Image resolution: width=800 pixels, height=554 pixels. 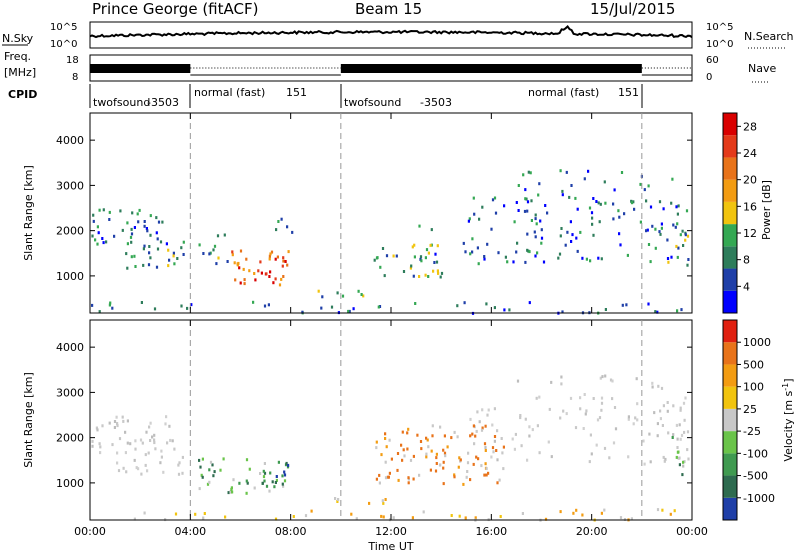 What do you see at coordinates (70, 276) in the screenshot?
I see `y-tick-label: 1000` at bounding box center [70, 276].